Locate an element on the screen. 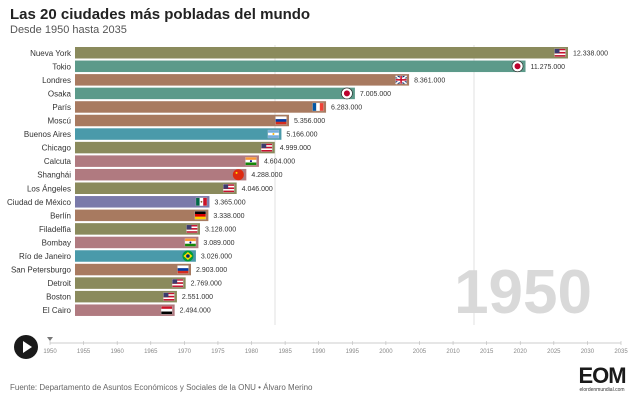 The height and width of the screenshot is (400, 640). logo-mark: EOM is located at coordinates (602, 375).